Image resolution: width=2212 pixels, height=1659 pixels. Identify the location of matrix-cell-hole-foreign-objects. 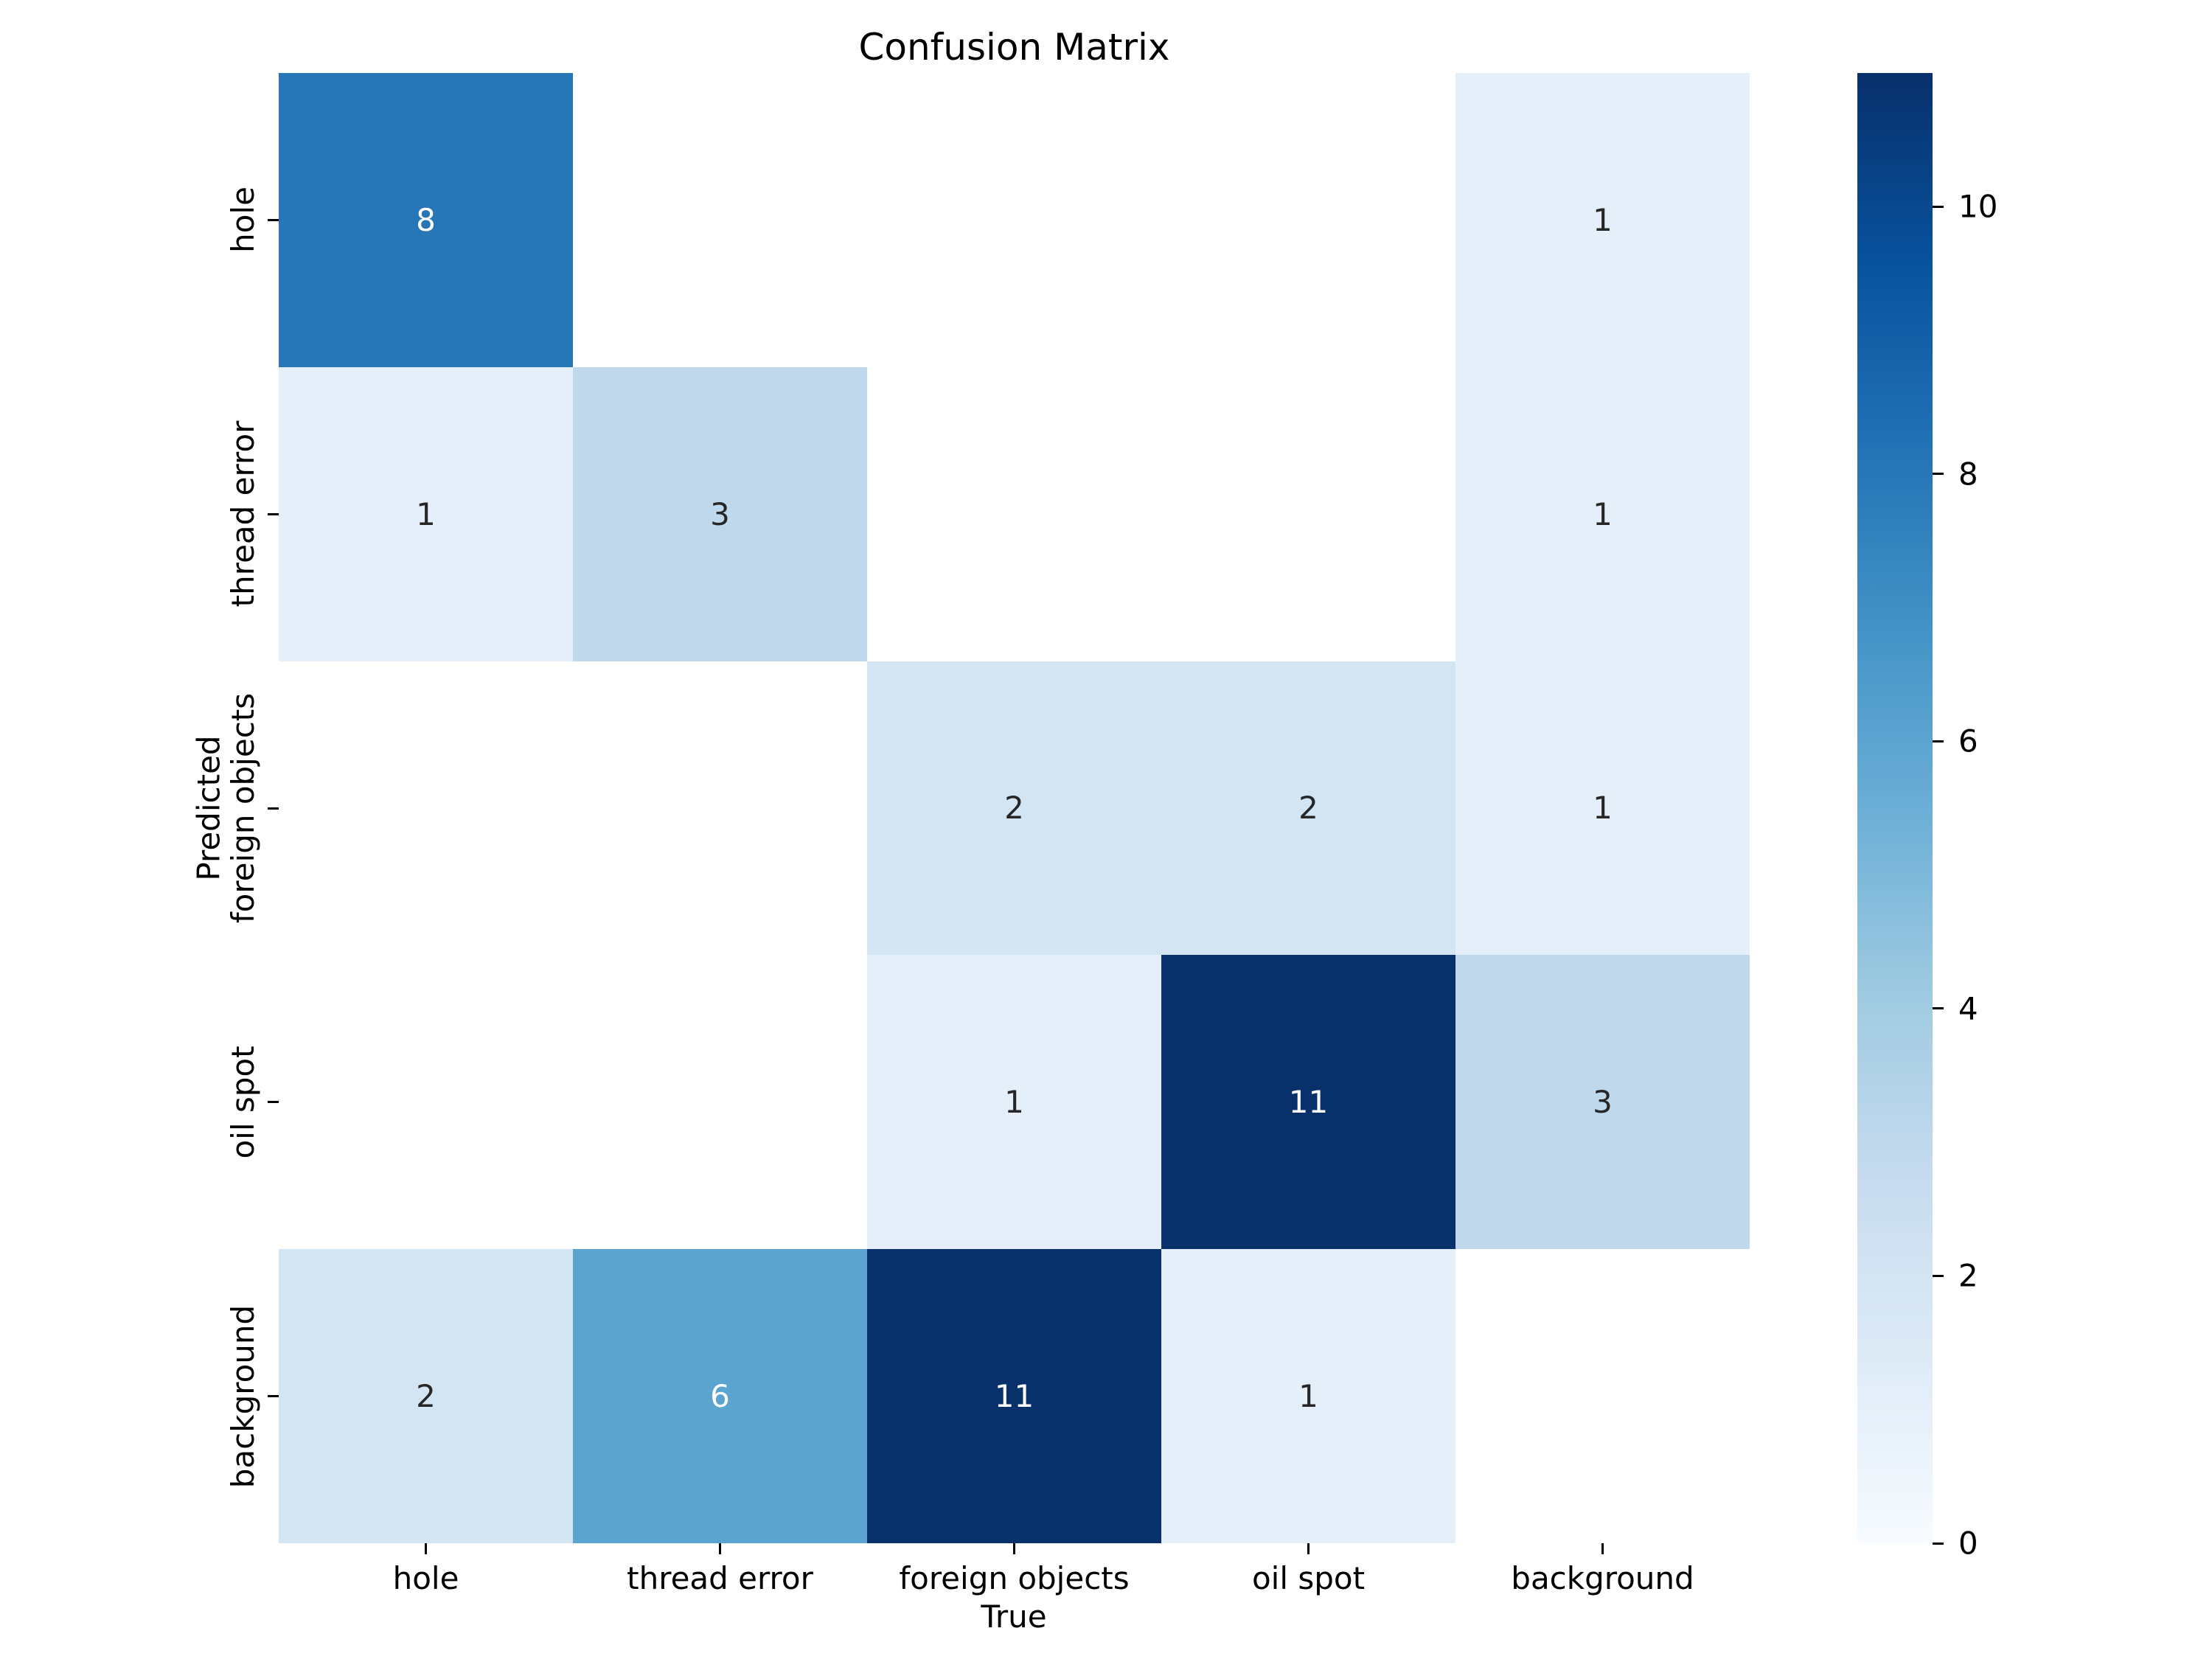
(1014, 220).